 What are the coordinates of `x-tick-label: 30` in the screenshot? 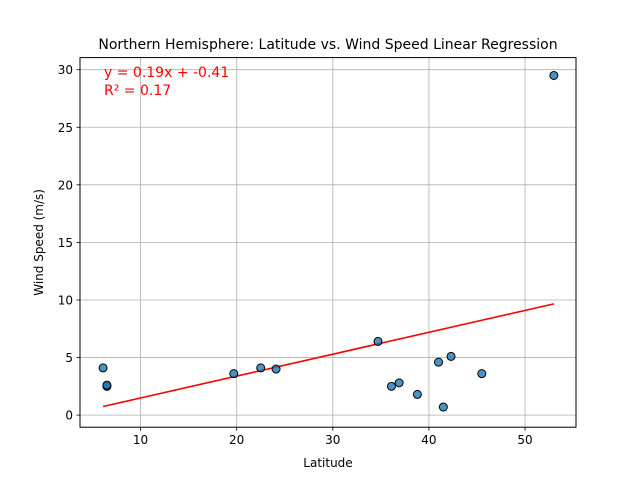 It's located at (332, 440).